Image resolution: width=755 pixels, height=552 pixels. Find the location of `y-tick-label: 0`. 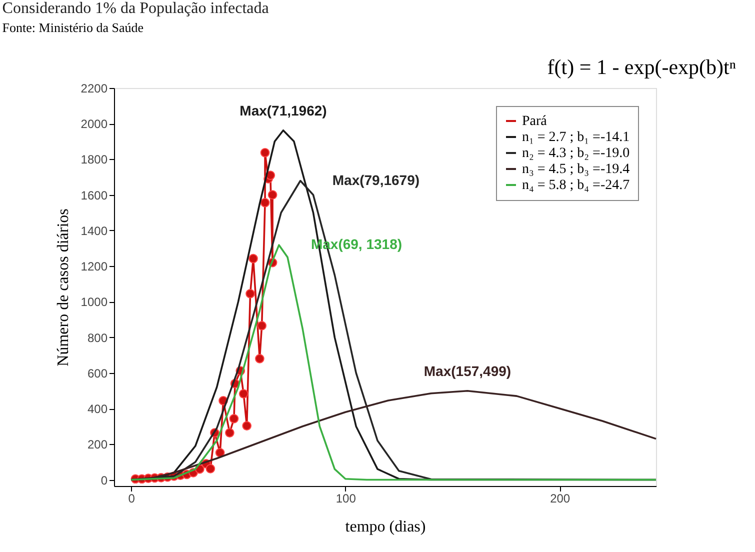

y-tick-label: 0 is located at coordinates (104, 480).